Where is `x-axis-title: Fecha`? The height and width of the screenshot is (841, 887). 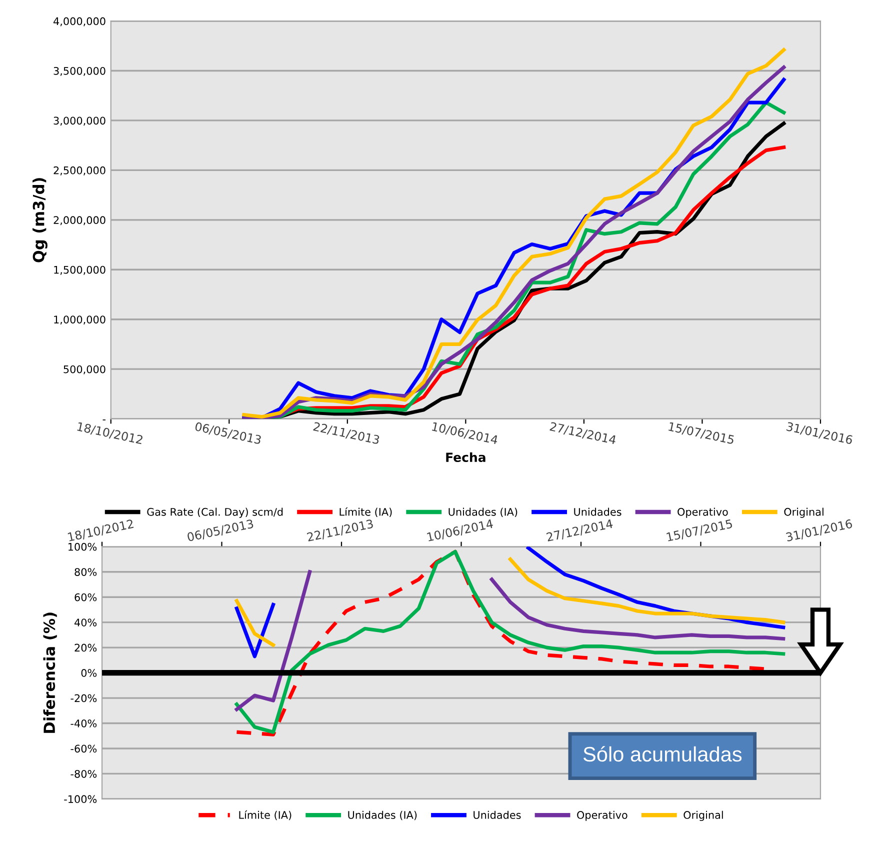 x-axis-title: Fecha is located at coordinates (466, 457).